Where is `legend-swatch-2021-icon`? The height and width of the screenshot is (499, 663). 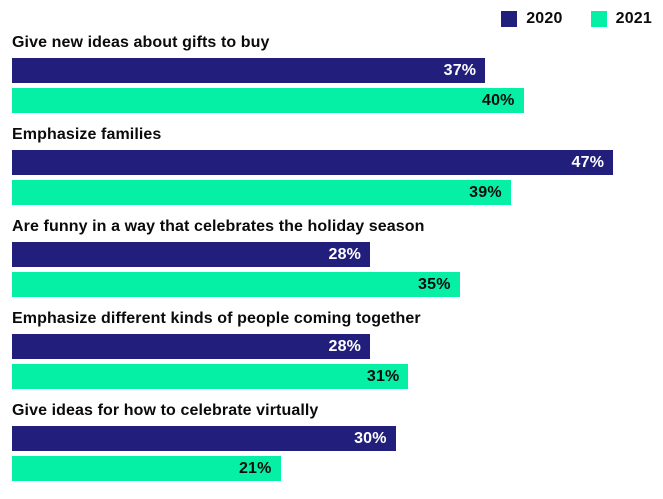 legend-swatch-2021-icon is located at coordinates (598, 19).